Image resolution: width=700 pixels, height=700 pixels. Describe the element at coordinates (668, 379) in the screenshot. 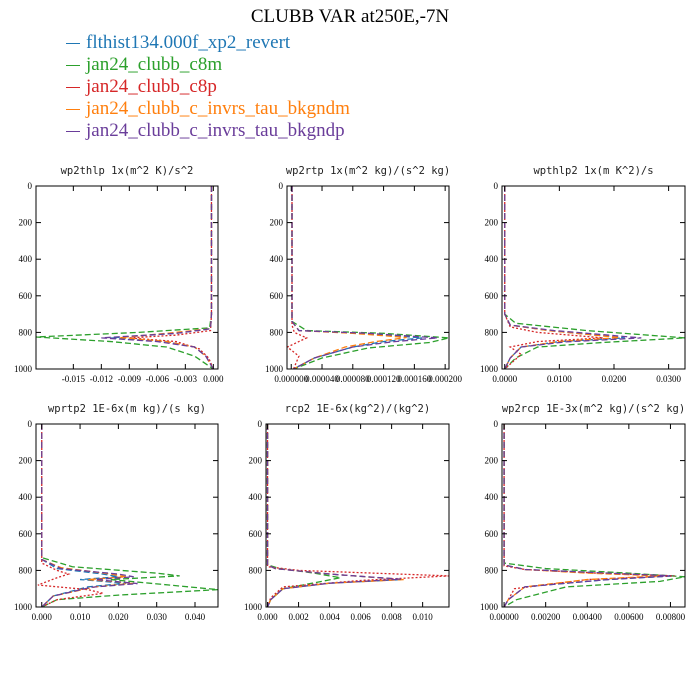

I see `x-tick-label: 0.0300` at that location.